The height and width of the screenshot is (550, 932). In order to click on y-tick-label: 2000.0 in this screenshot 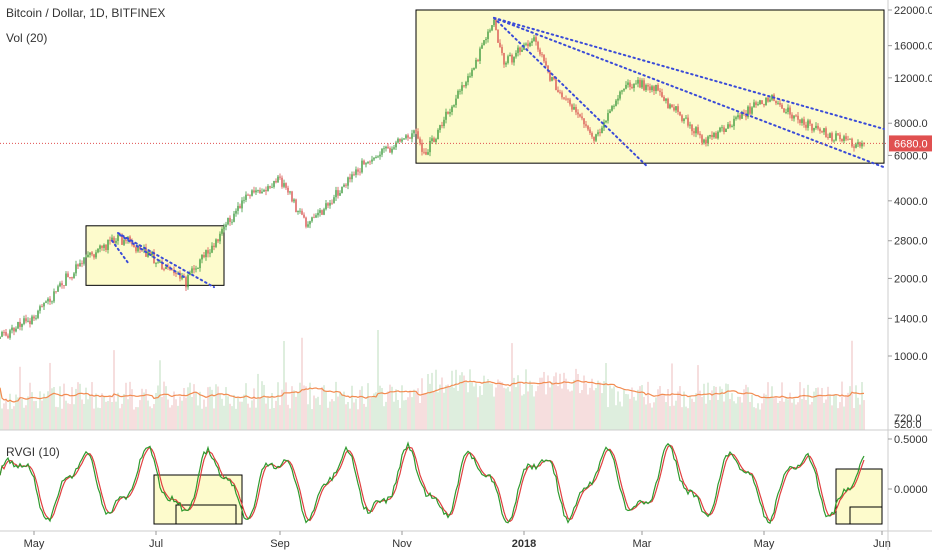, I will do `click(911, 279)`.